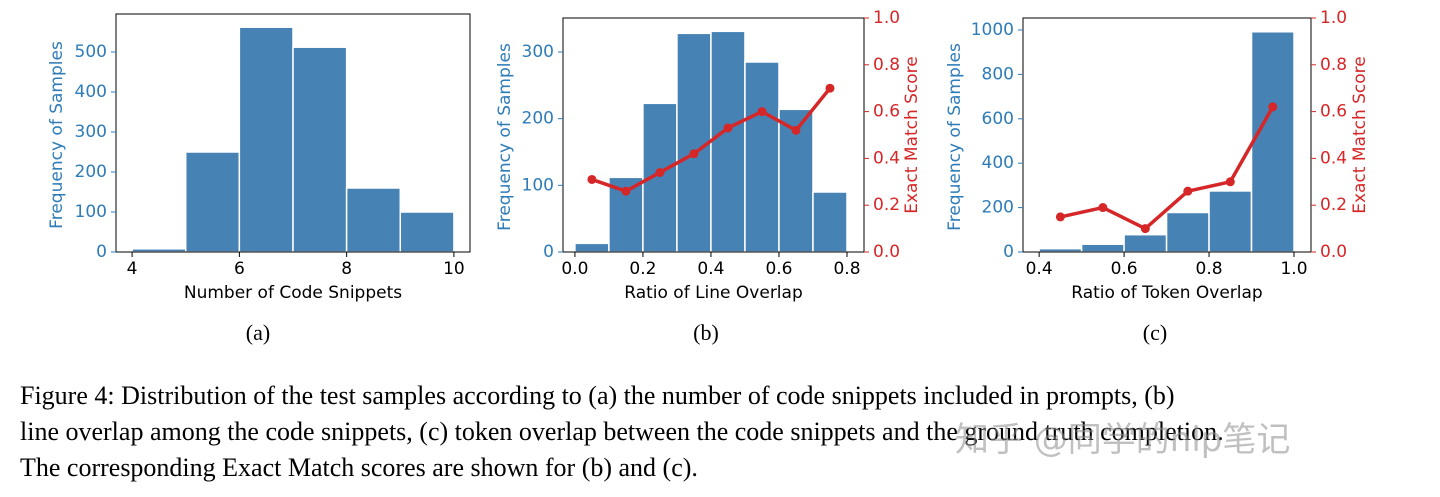  I want to click on y-tick-label: 500, so click(91, 52).